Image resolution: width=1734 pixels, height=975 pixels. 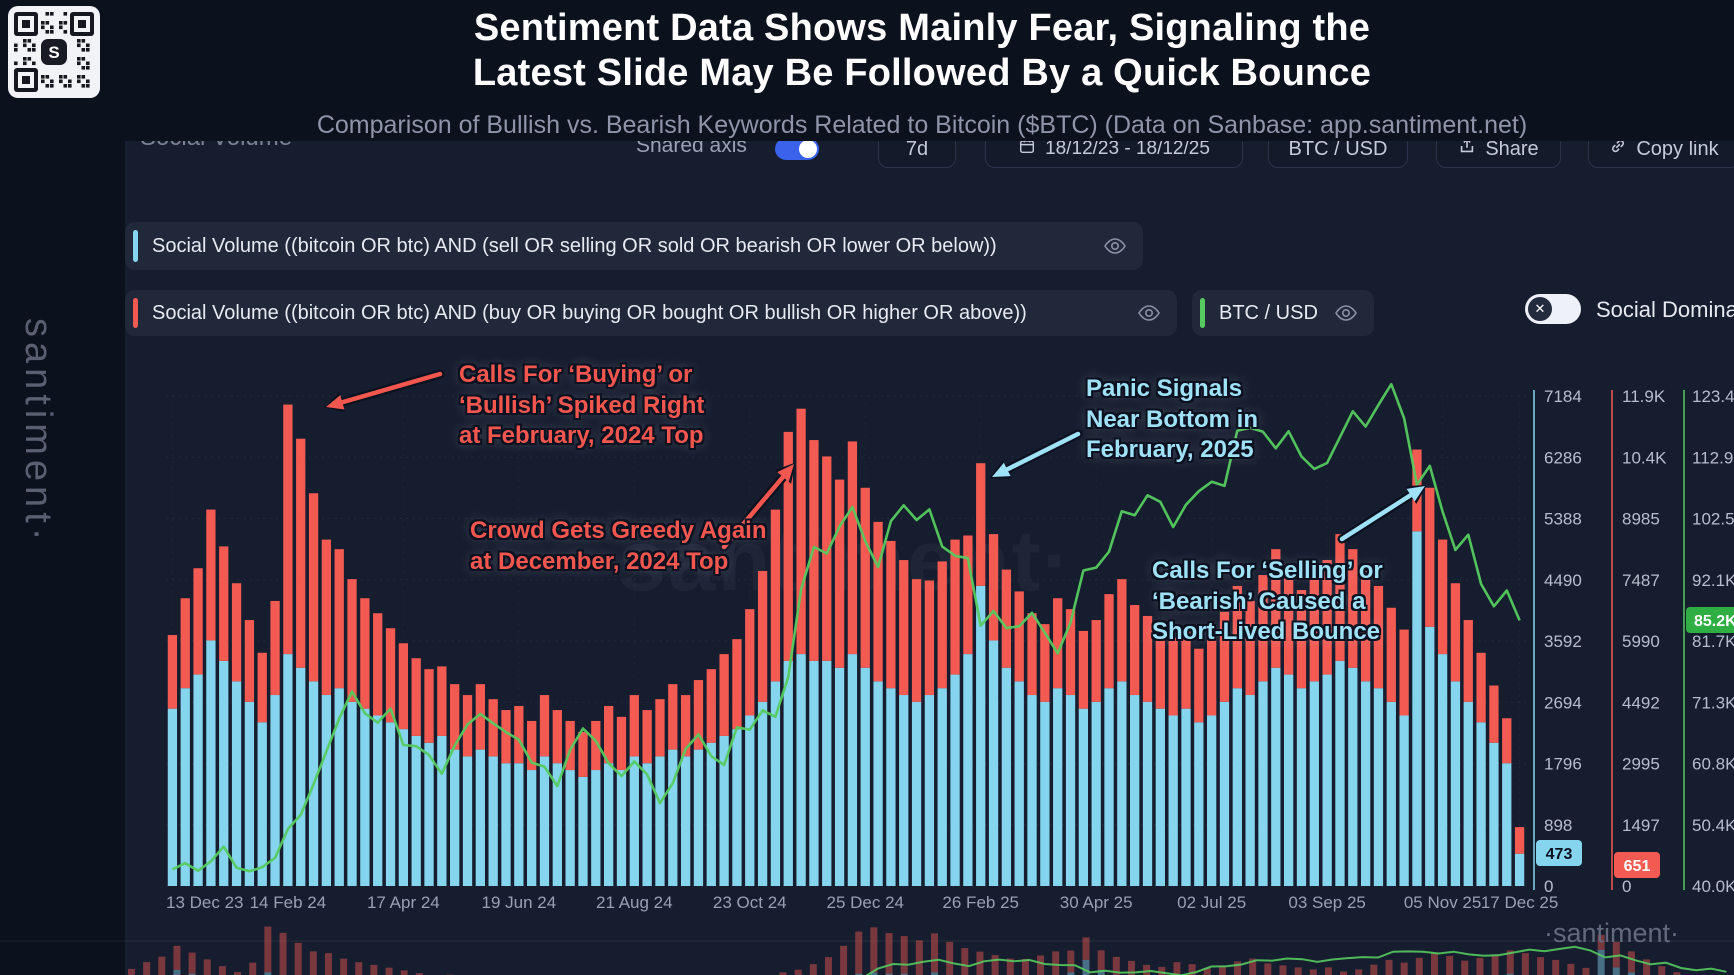 I want to click on svg-text: 473, so click(x=1559, y=854).